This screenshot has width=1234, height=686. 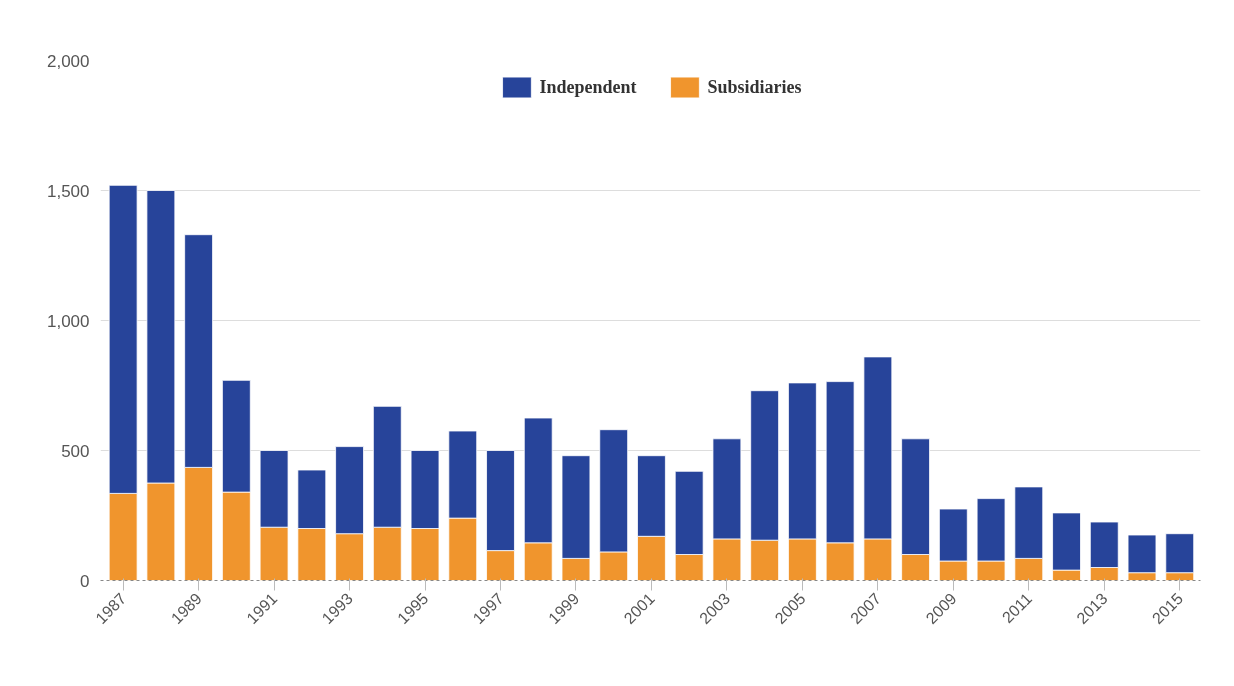 What do you see at coordinates (68, 61) in the screenshot?
I see `y-tick-label: 2,000` at bounding box center [68, 61].